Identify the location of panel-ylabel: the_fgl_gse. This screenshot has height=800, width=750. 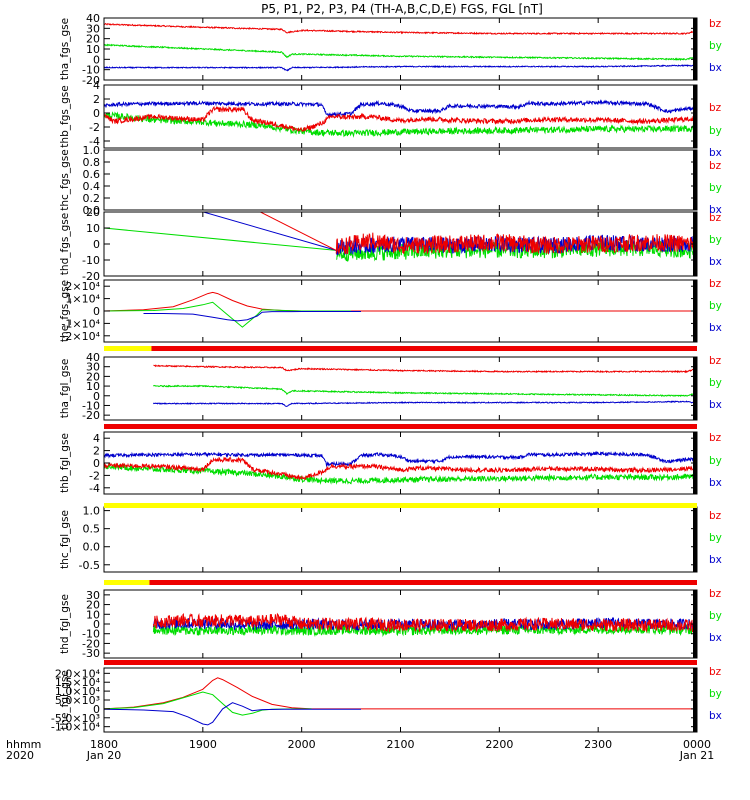
(65, 700).